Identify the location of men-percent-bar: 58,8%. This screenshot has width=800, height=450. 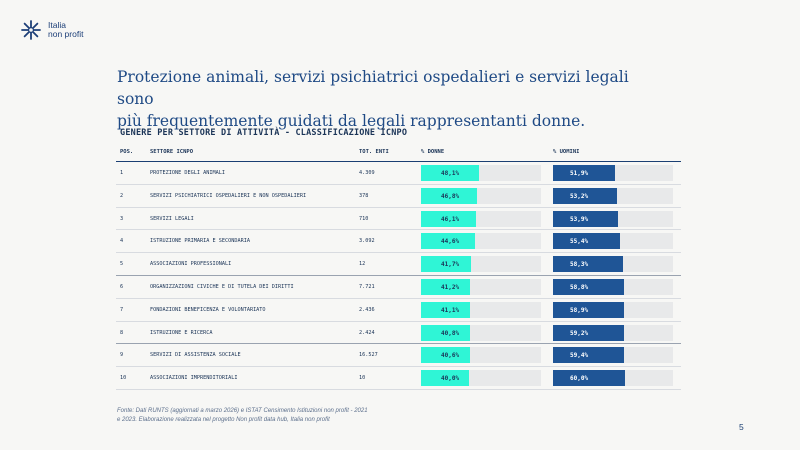
(588, 286).